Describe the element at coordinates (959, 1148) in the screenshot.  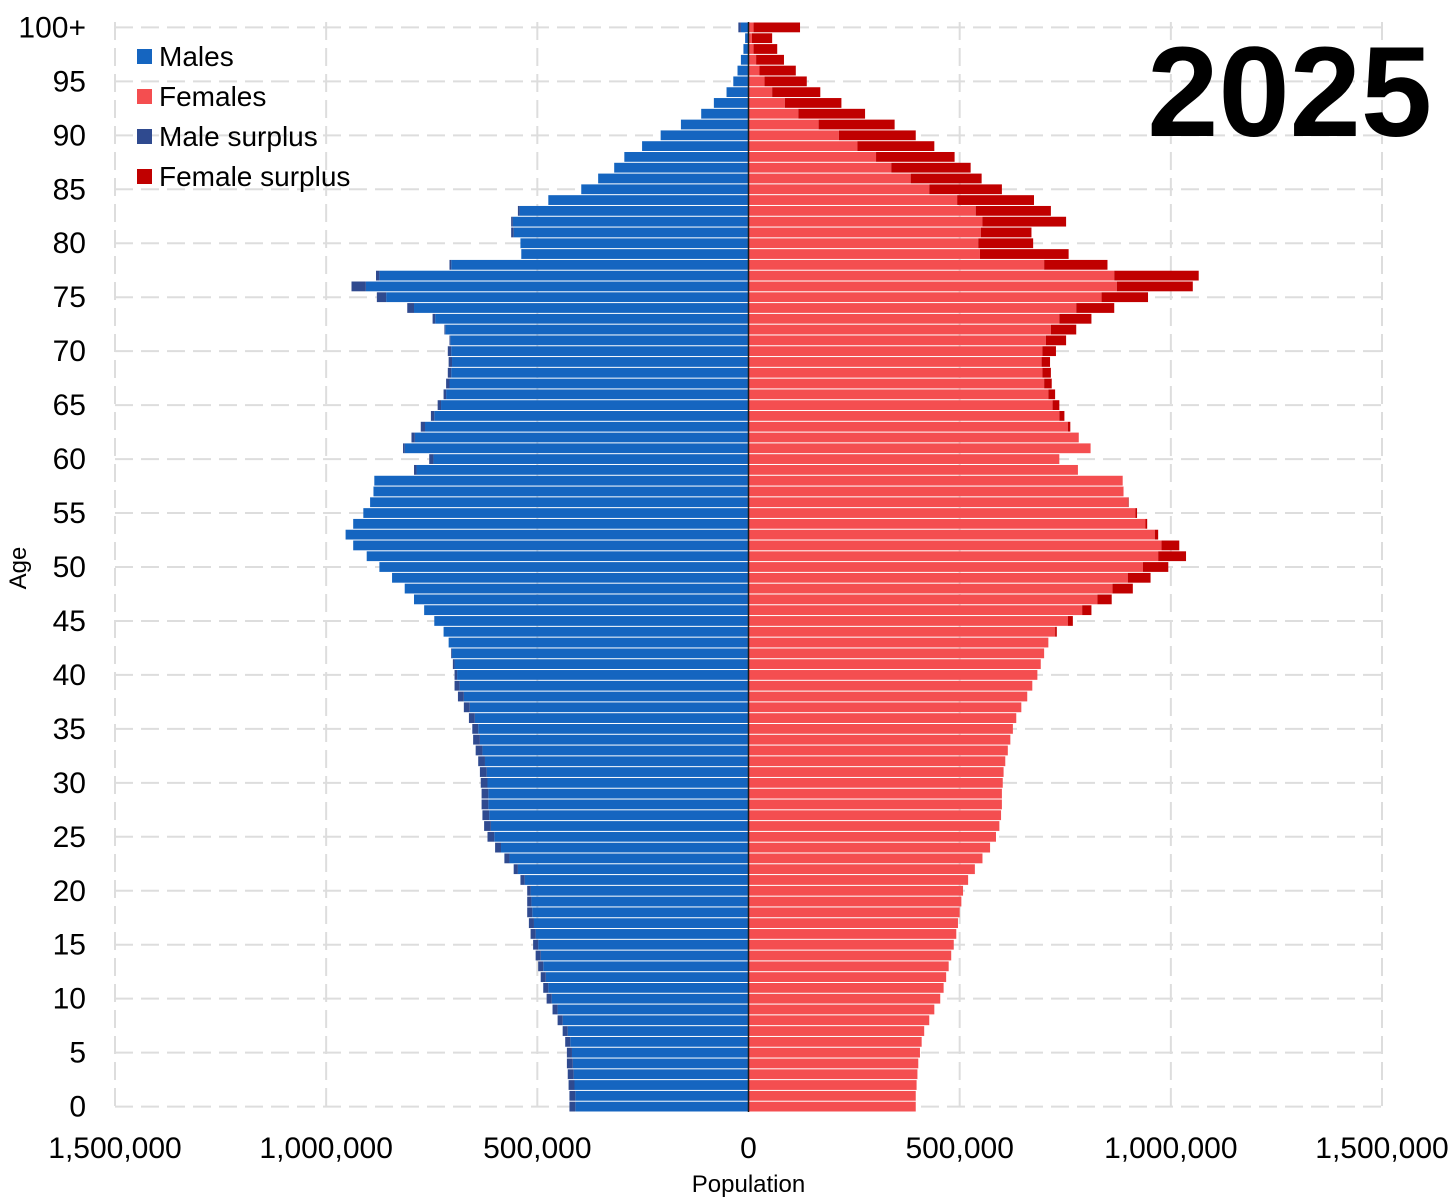
I see `x-tick-label: 500,000` at that location.